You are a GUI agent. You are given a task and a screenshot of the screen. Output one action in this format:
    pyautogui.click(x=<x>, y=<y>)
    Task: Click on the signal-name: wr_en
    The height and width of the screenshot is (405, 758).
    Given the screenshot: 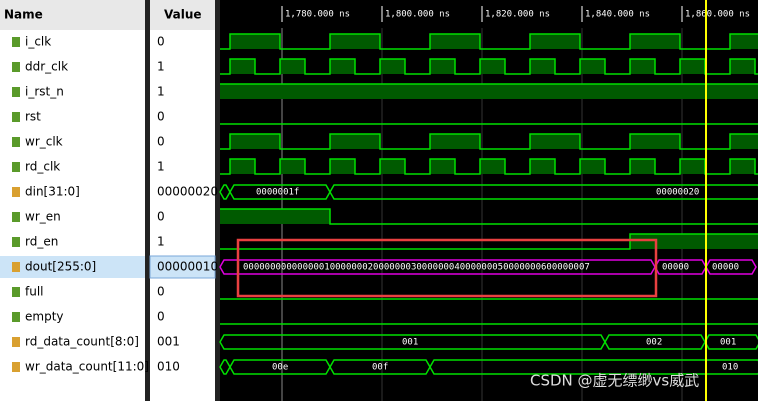 What is the action you would take?
    pyautogui.click(x=43, y=217)
    